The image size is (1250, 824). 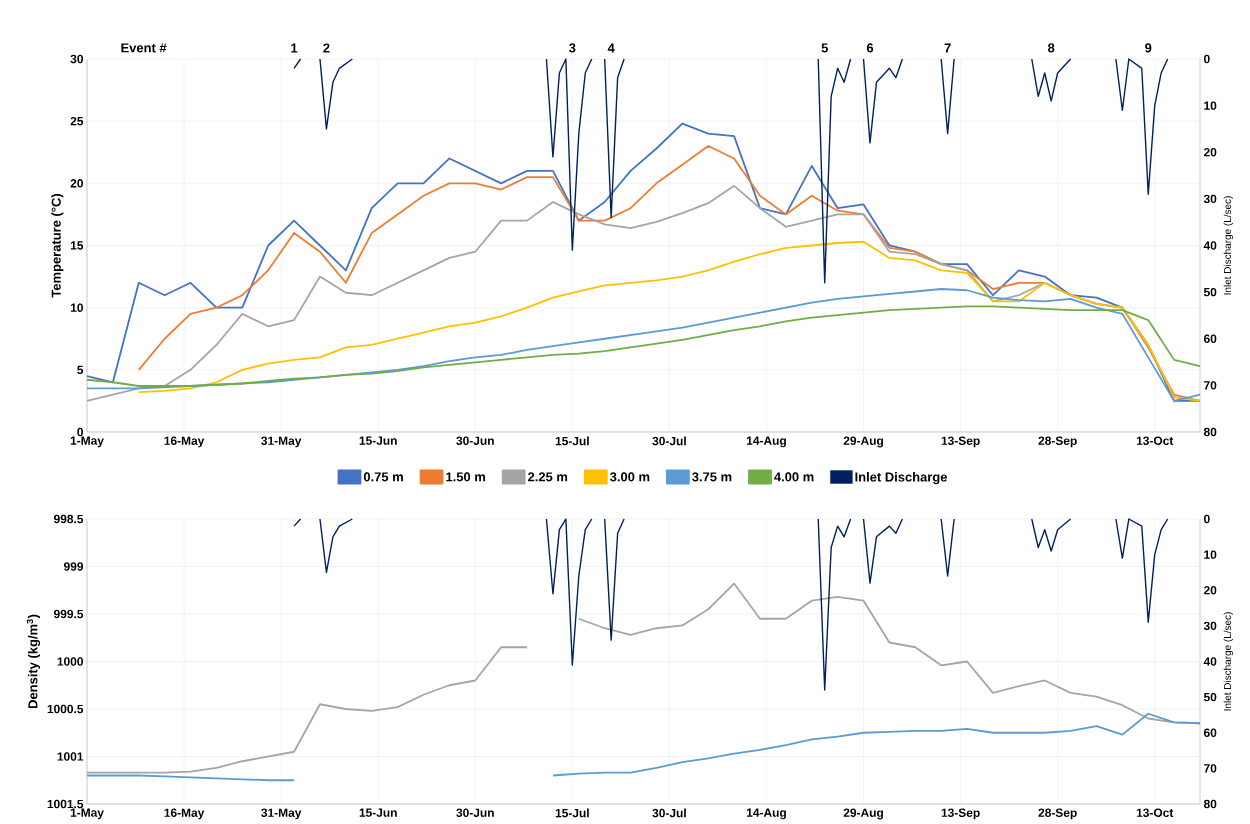 What do you see at coordinates (824, 48) in the screenshot?
I see `text: 5` at bounding box center [824, 48].